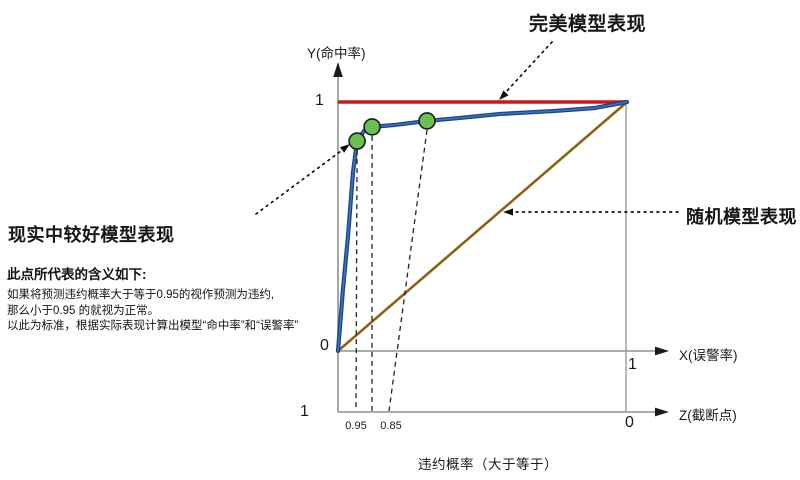 The width and height of the screenshot is (800, 480). I want to click on origin-tick-0: 0, so click(324, 345).